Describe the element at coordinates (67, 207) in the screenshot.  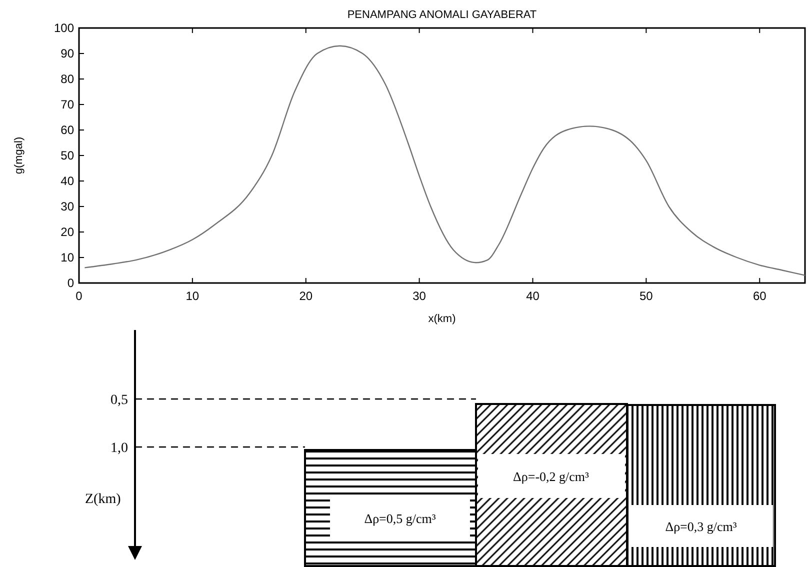
I see `y-tick-label: 30` at that location.